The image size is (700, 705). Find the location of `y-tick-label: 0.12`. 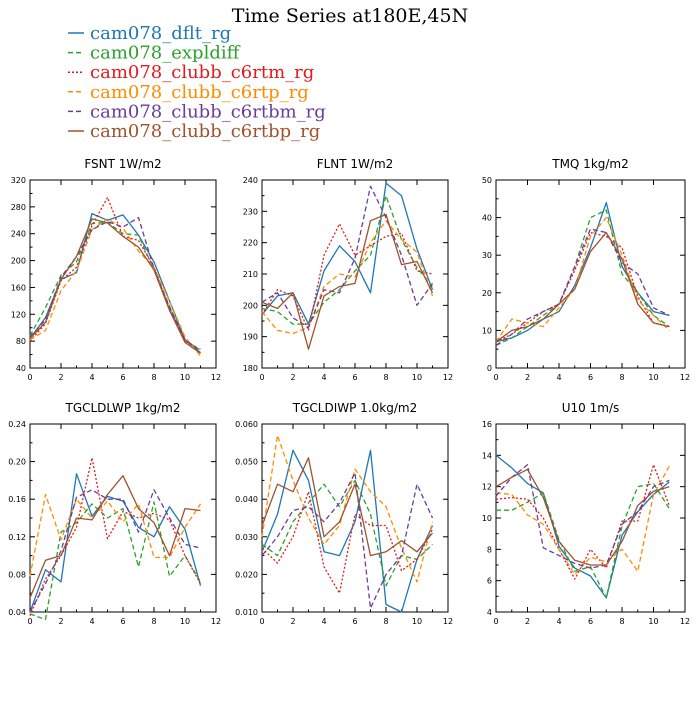

y-tick-label: 0.12 is located at coordinates (17, 537).